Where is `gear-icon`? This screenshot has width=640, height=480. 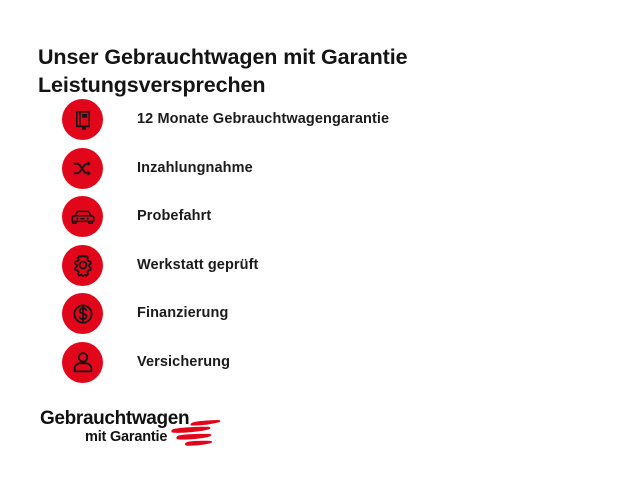 gear-icon is located at coordinates (83, 265).